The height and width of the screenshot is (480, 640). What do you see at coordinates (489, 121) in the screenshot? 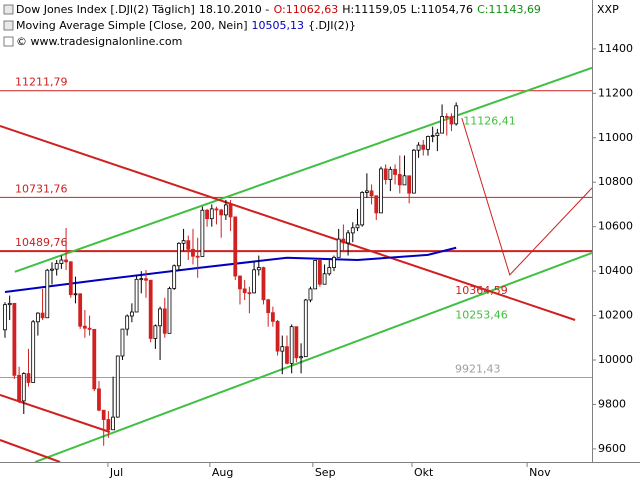
I see `annotation-label: 11126,41` at bounding box center [489, 121].